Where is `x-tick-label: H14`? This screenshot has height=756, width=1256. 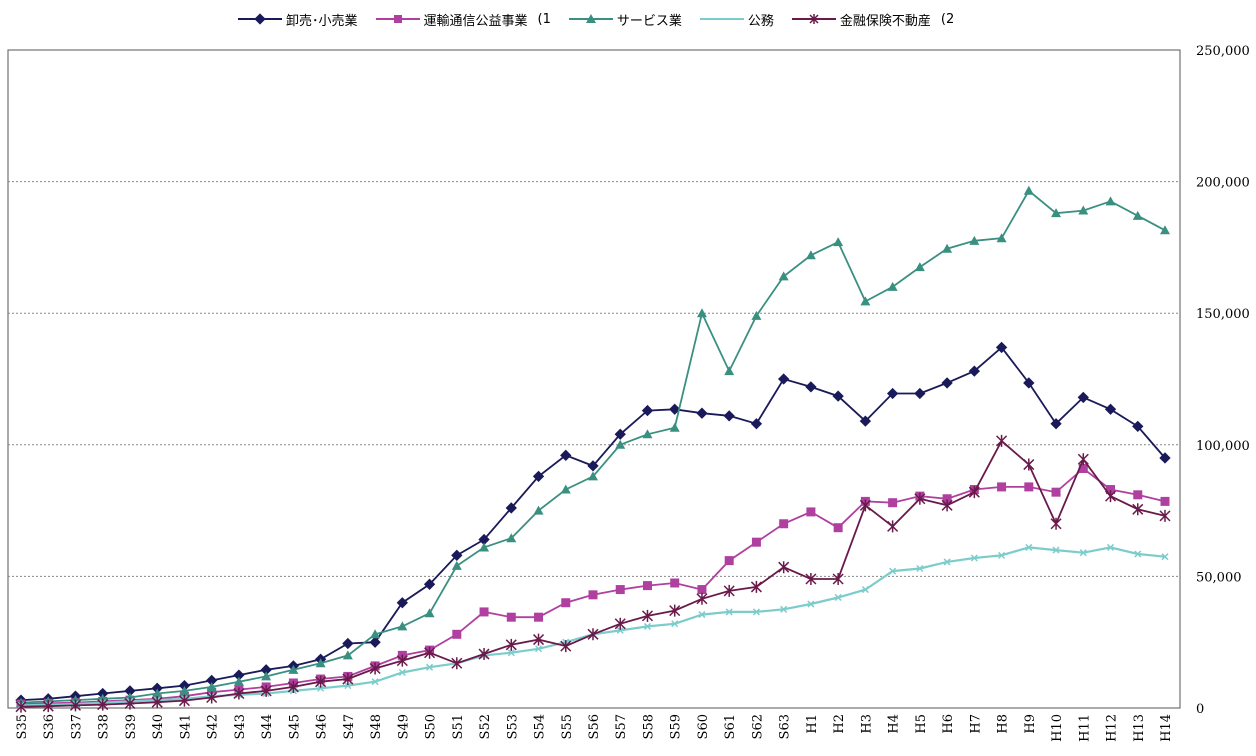
x-tick-label: H14 is located at coordinates (1166, 728).